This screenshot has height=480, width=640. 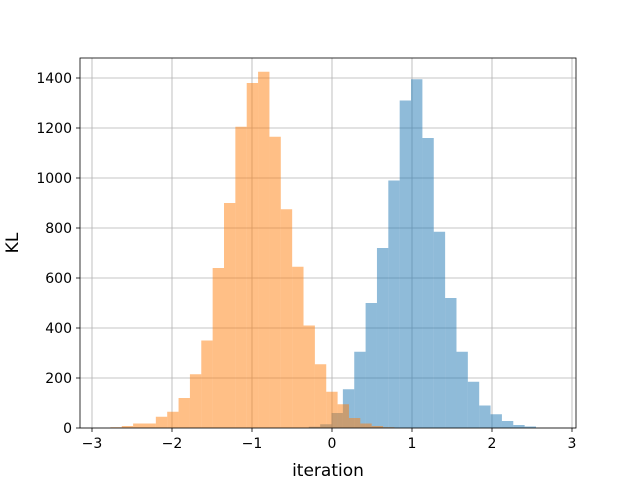 I want to click on y-tick-label: 400, so click(x=58, y=329).